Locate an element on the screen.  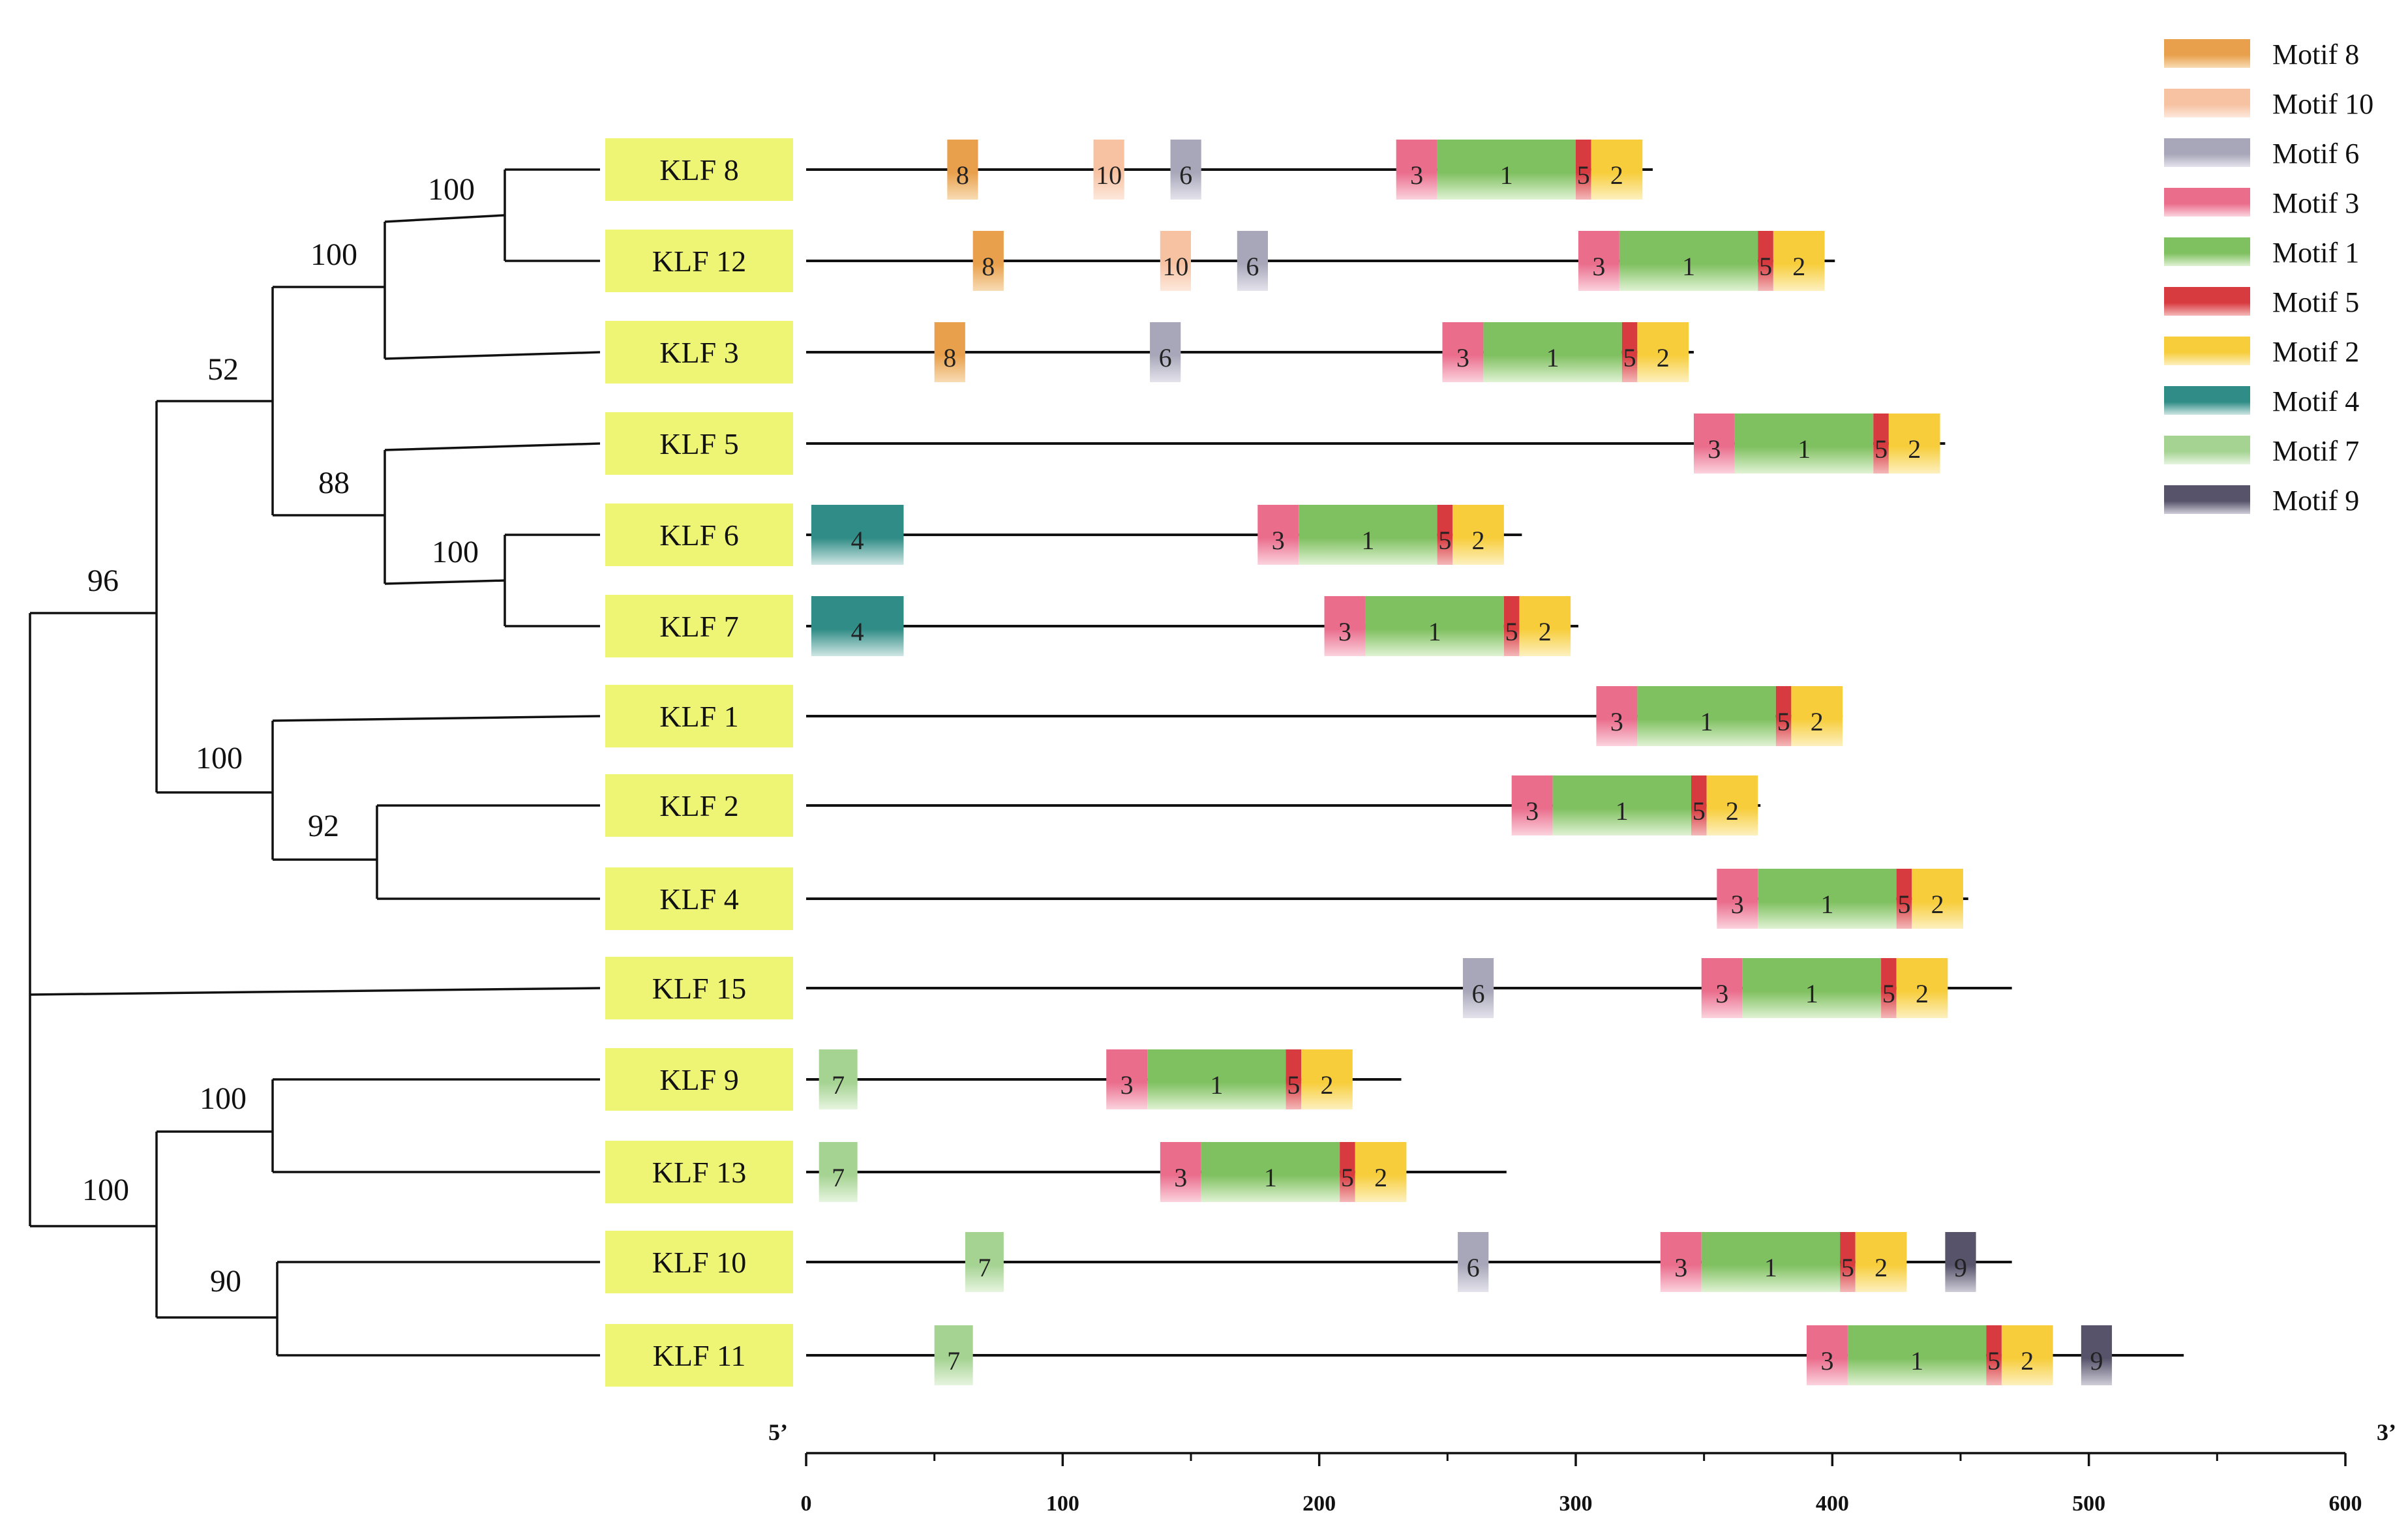
gene-label: KLF 7 is located at coordinates (698, 626).